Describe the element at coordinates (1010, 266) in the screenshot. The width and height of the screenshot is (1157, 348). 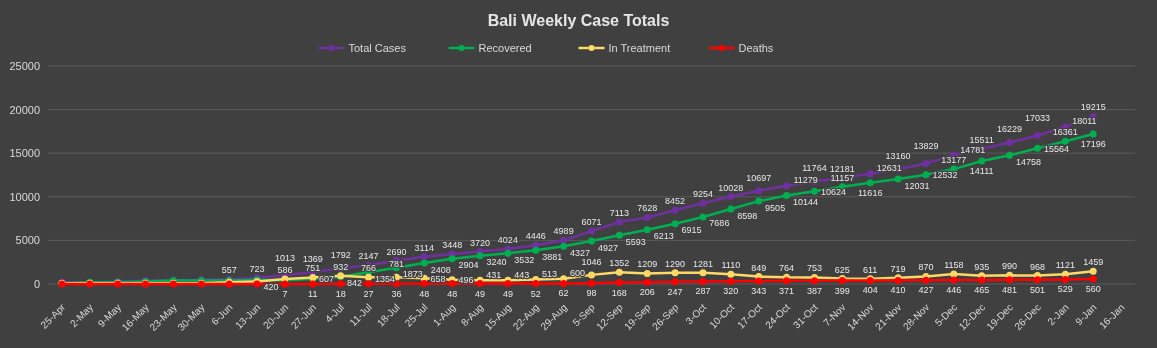
I see `data-label: 990` at that location.